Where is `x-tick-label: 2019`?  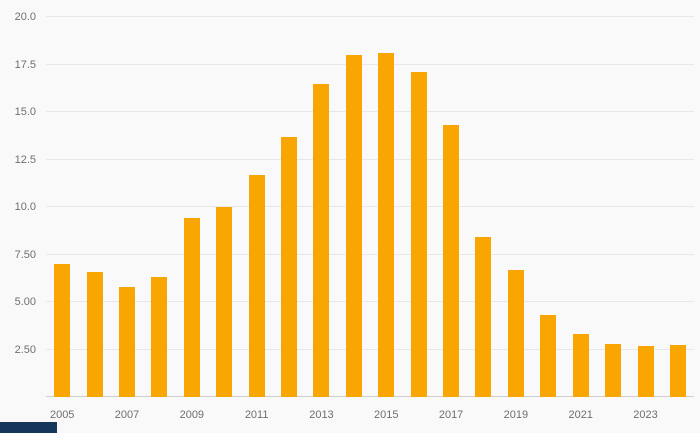
x-tick-label: 2019 is located at coordinates (516, 415).